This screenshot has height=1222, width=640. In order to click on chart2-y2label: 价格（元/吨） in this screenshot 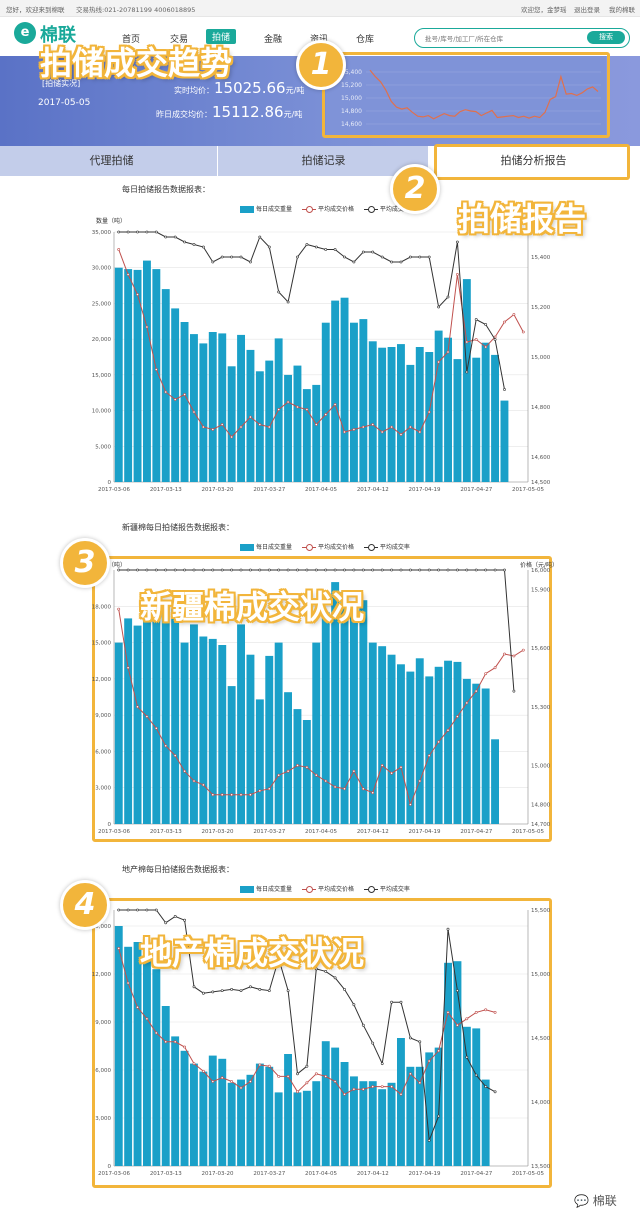, I will do `click(539, 565)`.